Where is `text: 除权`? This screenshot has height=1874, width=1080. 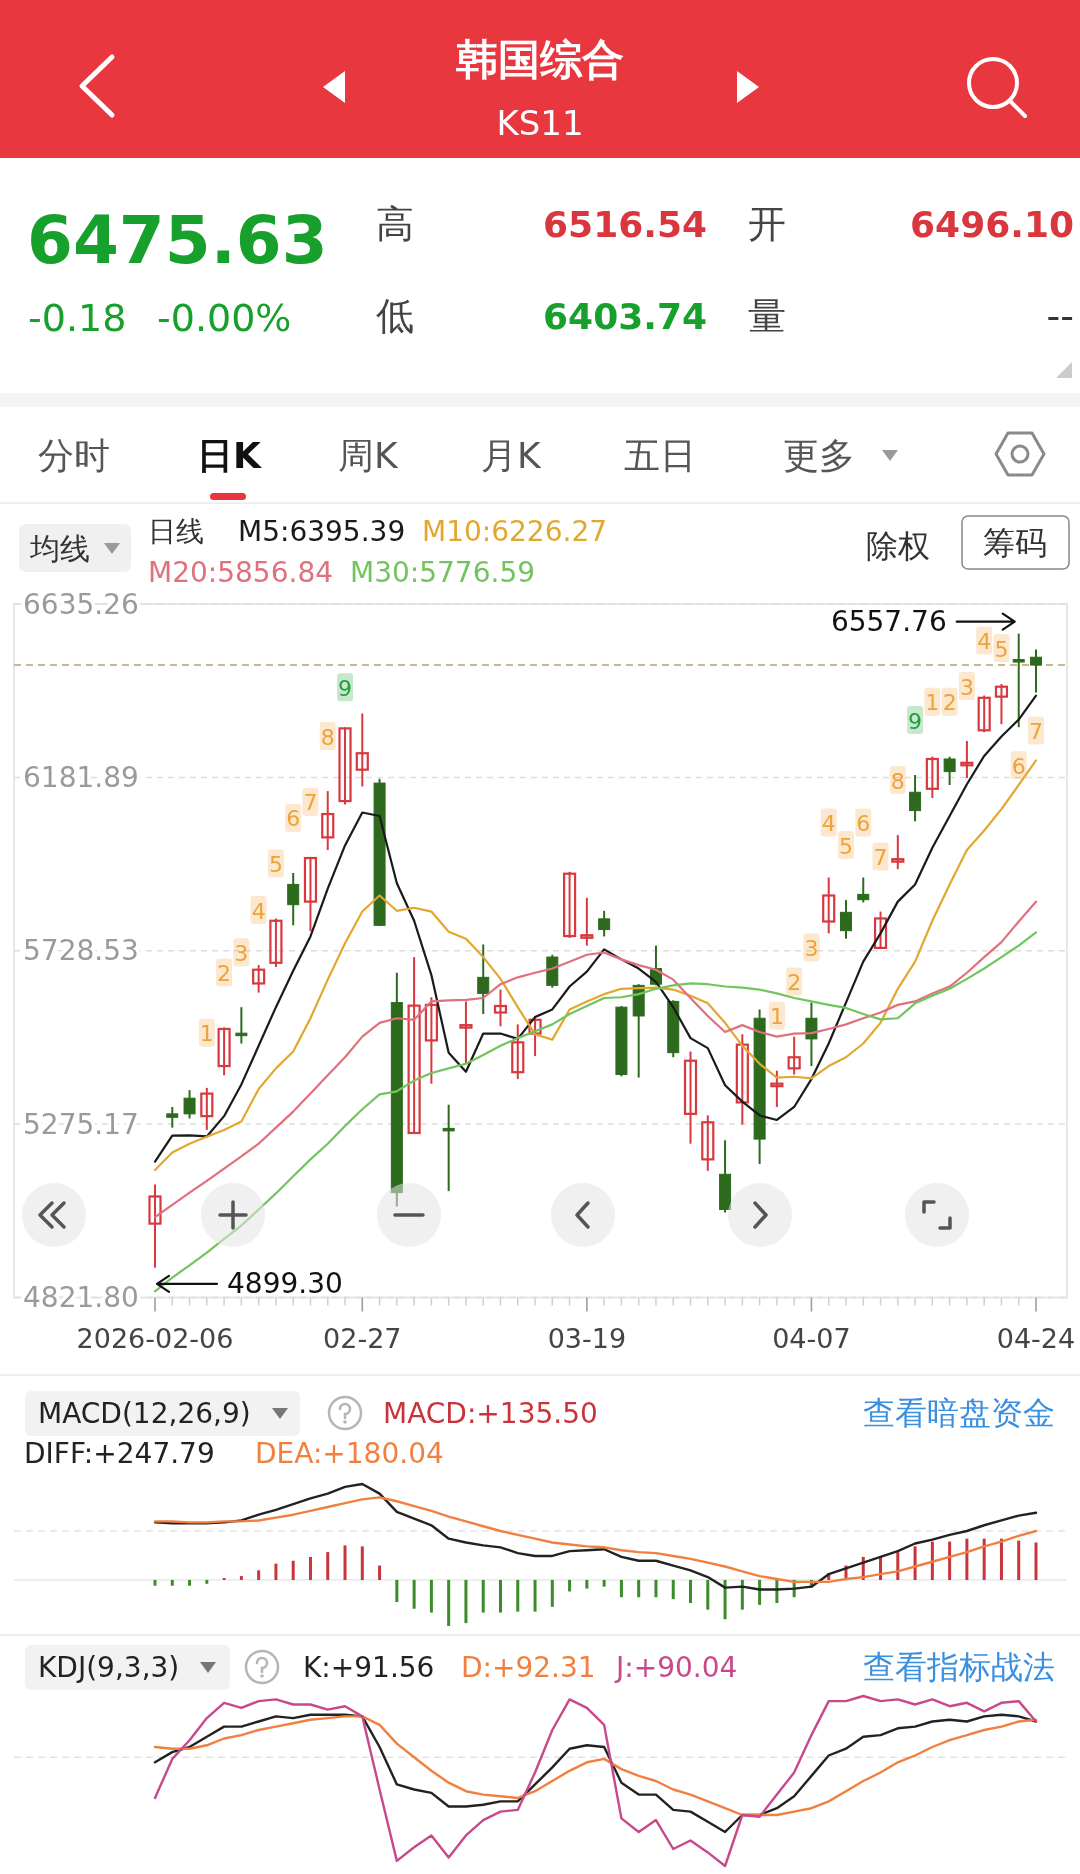
text: 除权 is located at coordinates (898, 546).